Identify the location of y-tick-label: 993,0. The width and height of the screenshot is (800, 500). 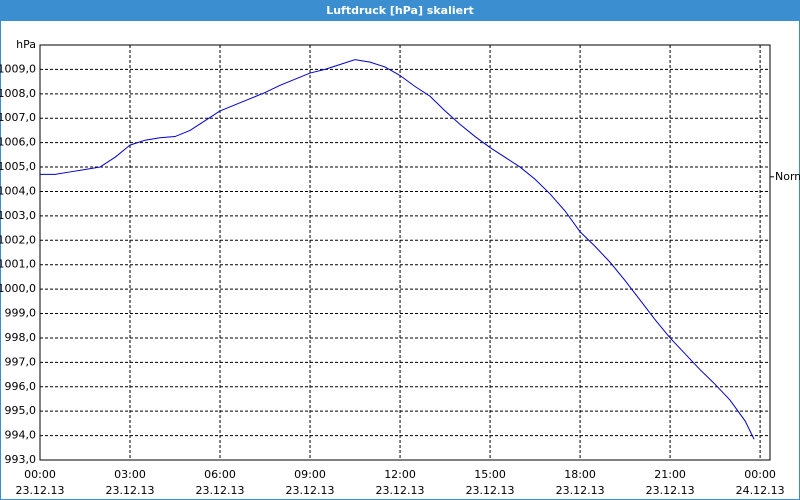
(21, 459).